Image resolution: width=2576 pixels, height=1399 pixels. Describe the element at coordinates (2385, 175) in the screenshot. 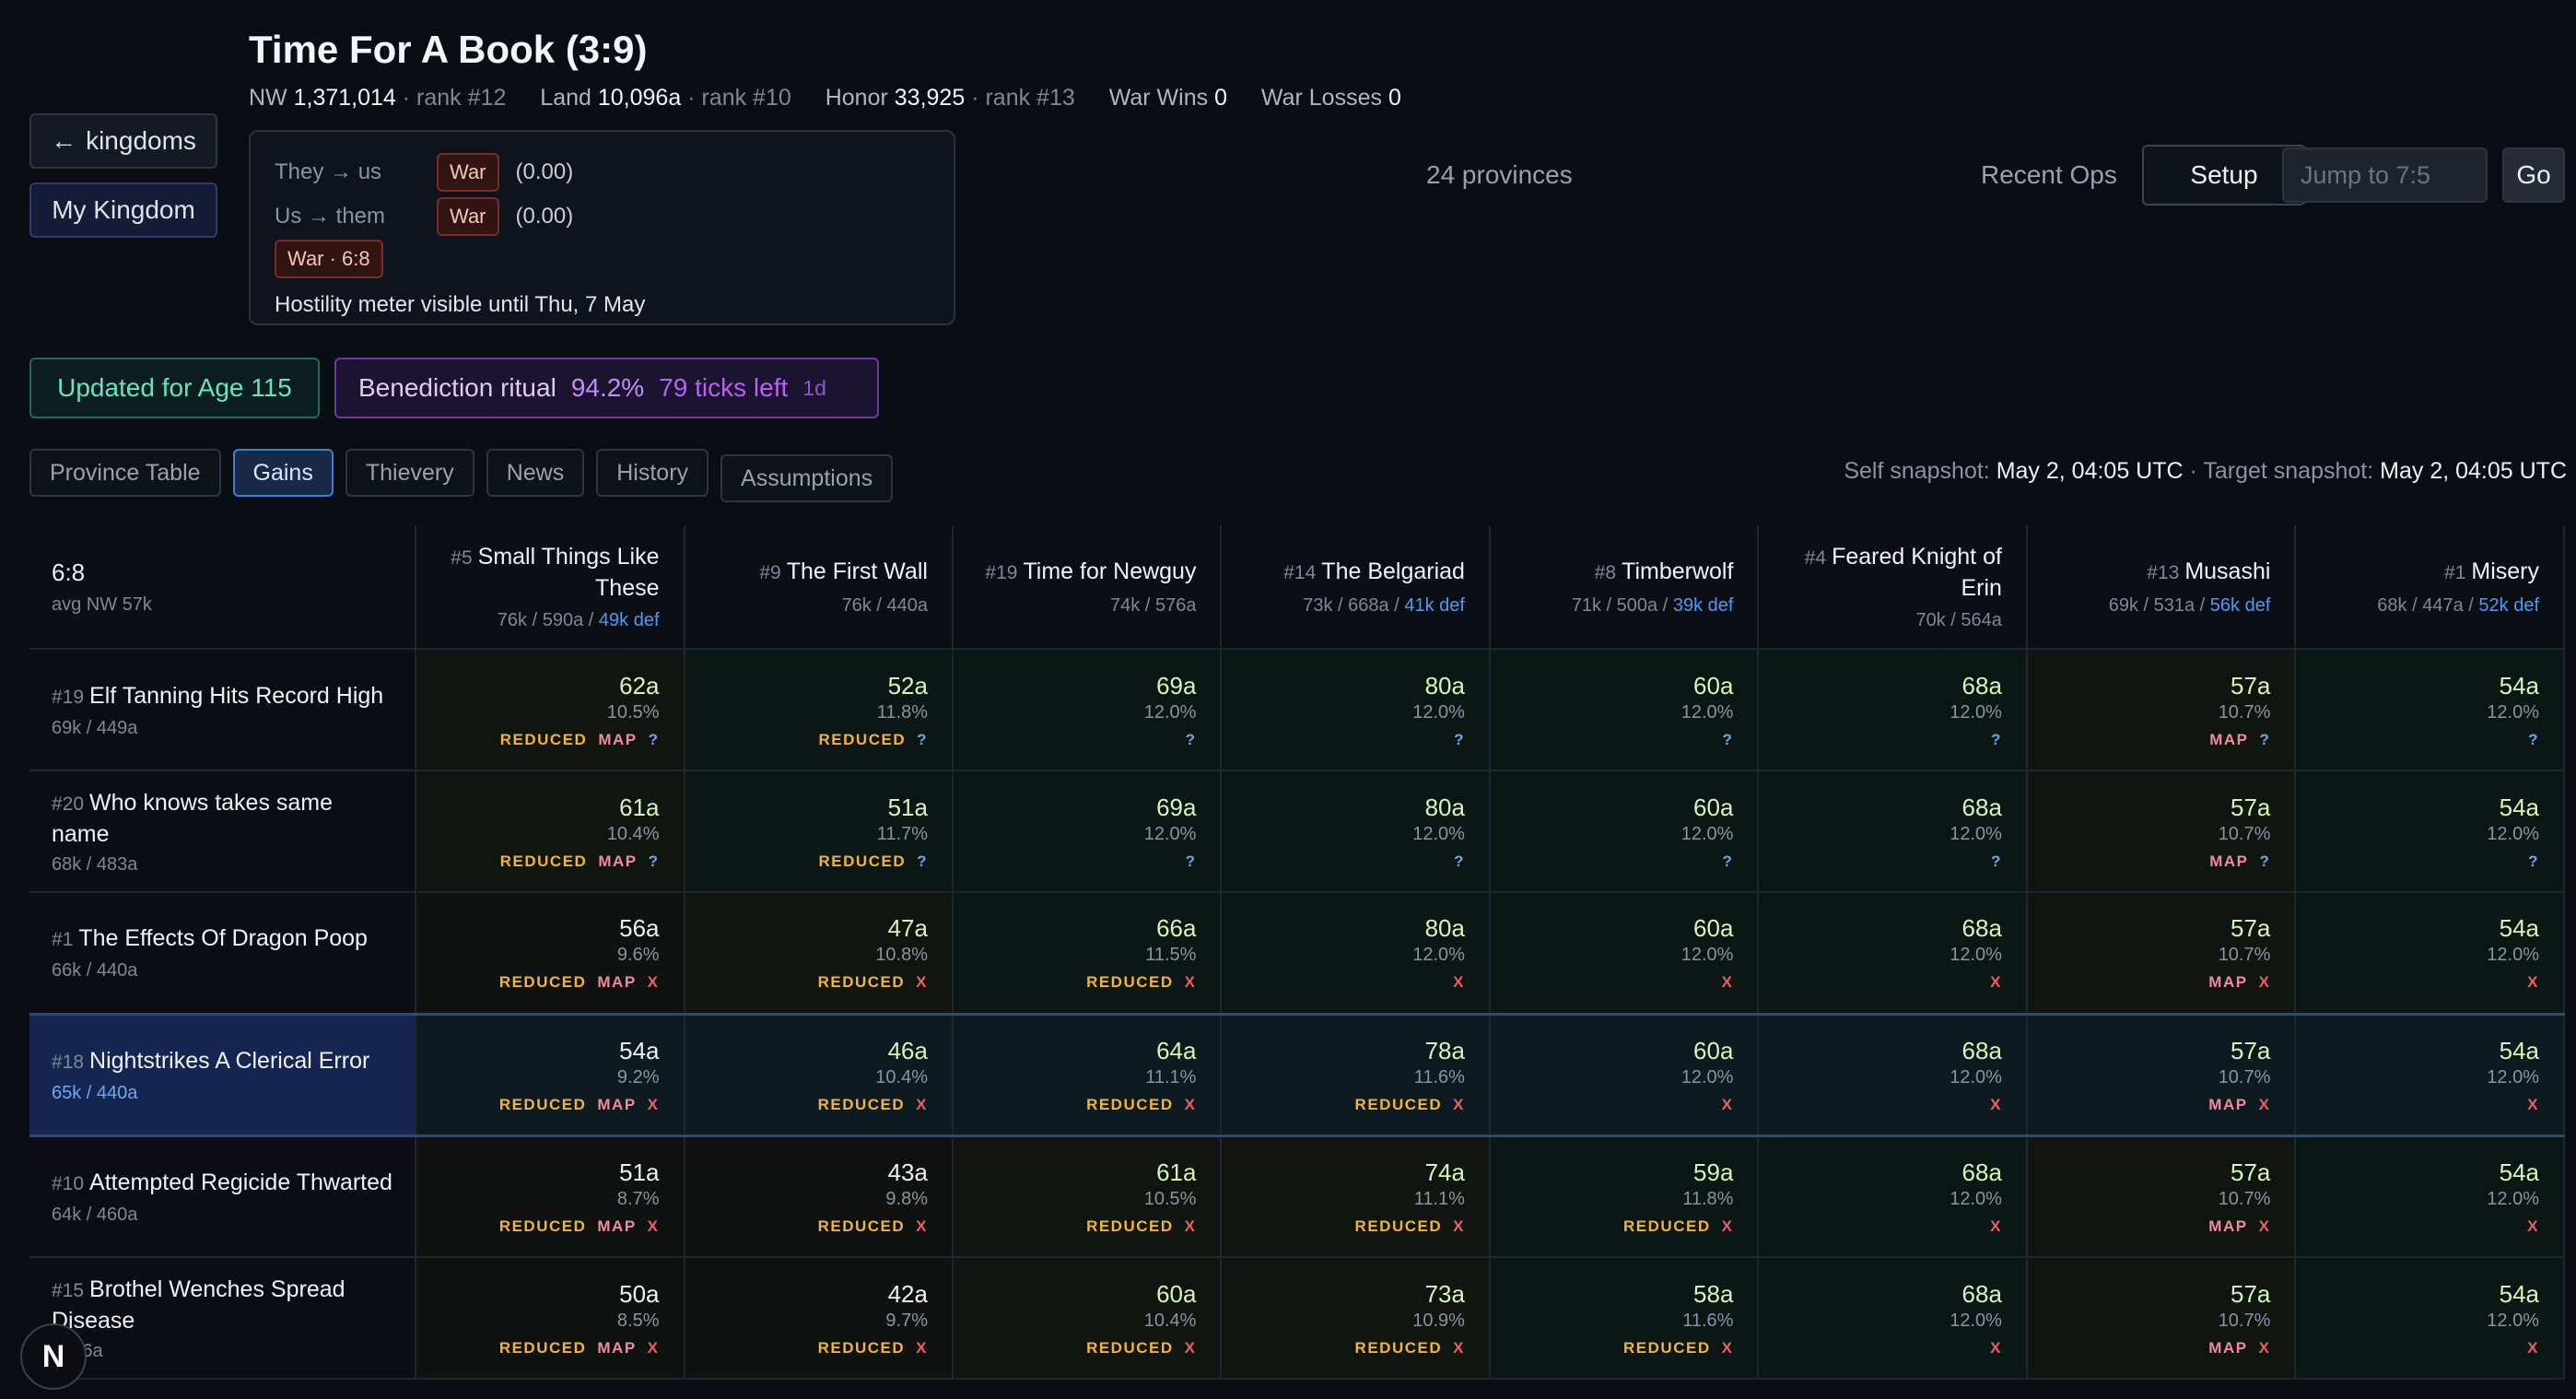

I see `jump-to-input` at that location.